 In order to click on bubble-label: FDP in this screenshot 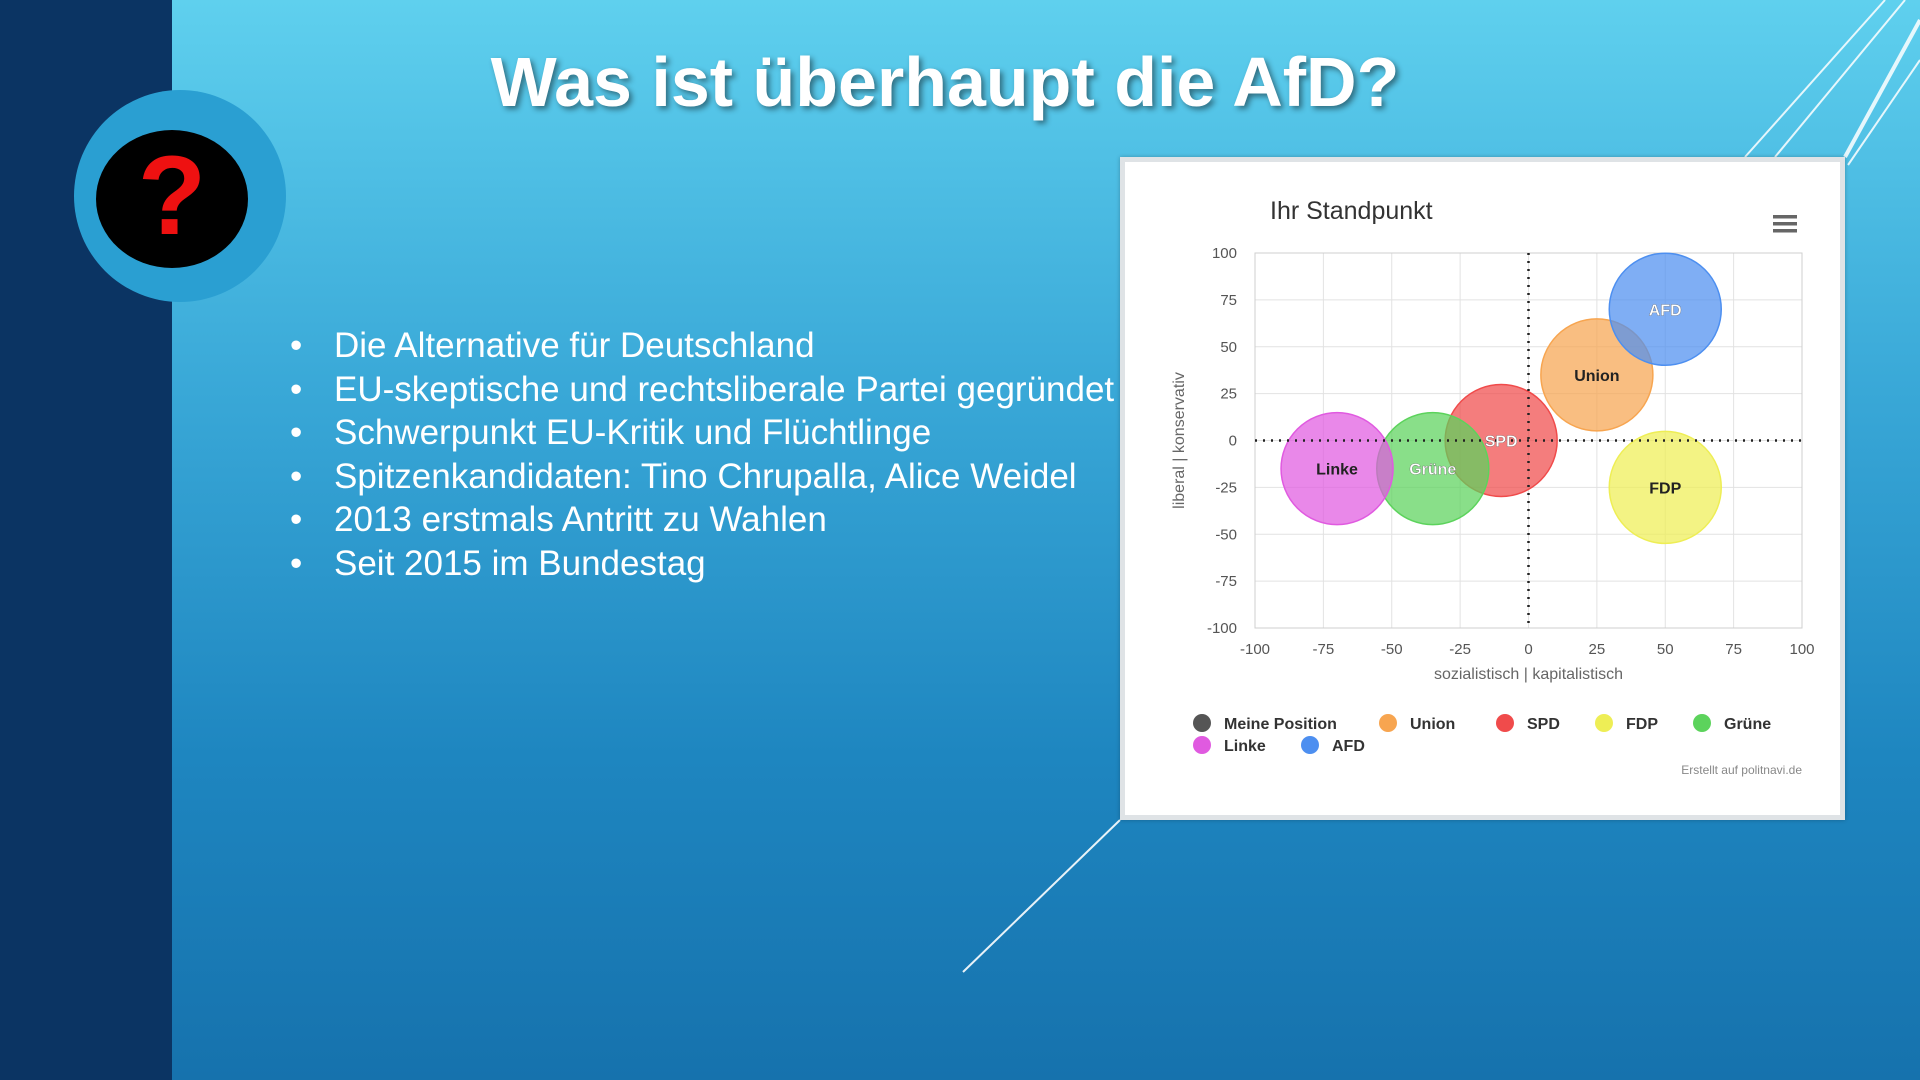, I will do `click(1665, 488)`.